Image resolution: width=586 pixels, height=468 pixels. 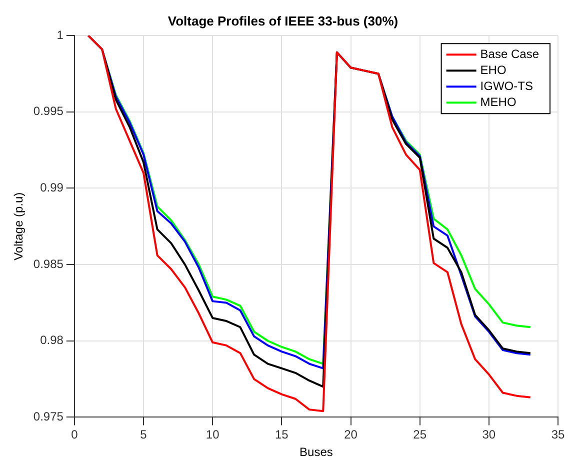 I want to click on y-axis-title: Voltage (p.u), so click(x=19, y=226).